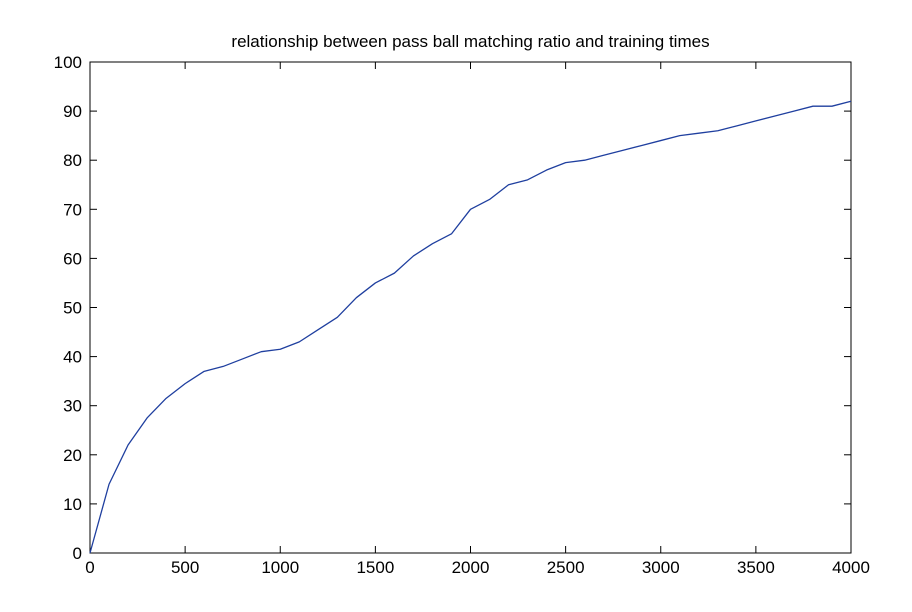 The width and height of the screenshot is (912, 612). I want to click on x-tick-label: 2000, so click(471, 567).